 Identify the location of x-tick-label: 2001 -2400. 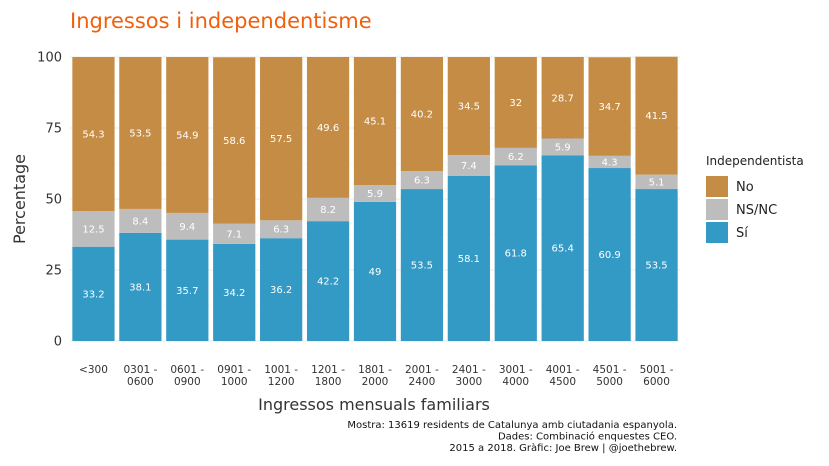
(422, 376).